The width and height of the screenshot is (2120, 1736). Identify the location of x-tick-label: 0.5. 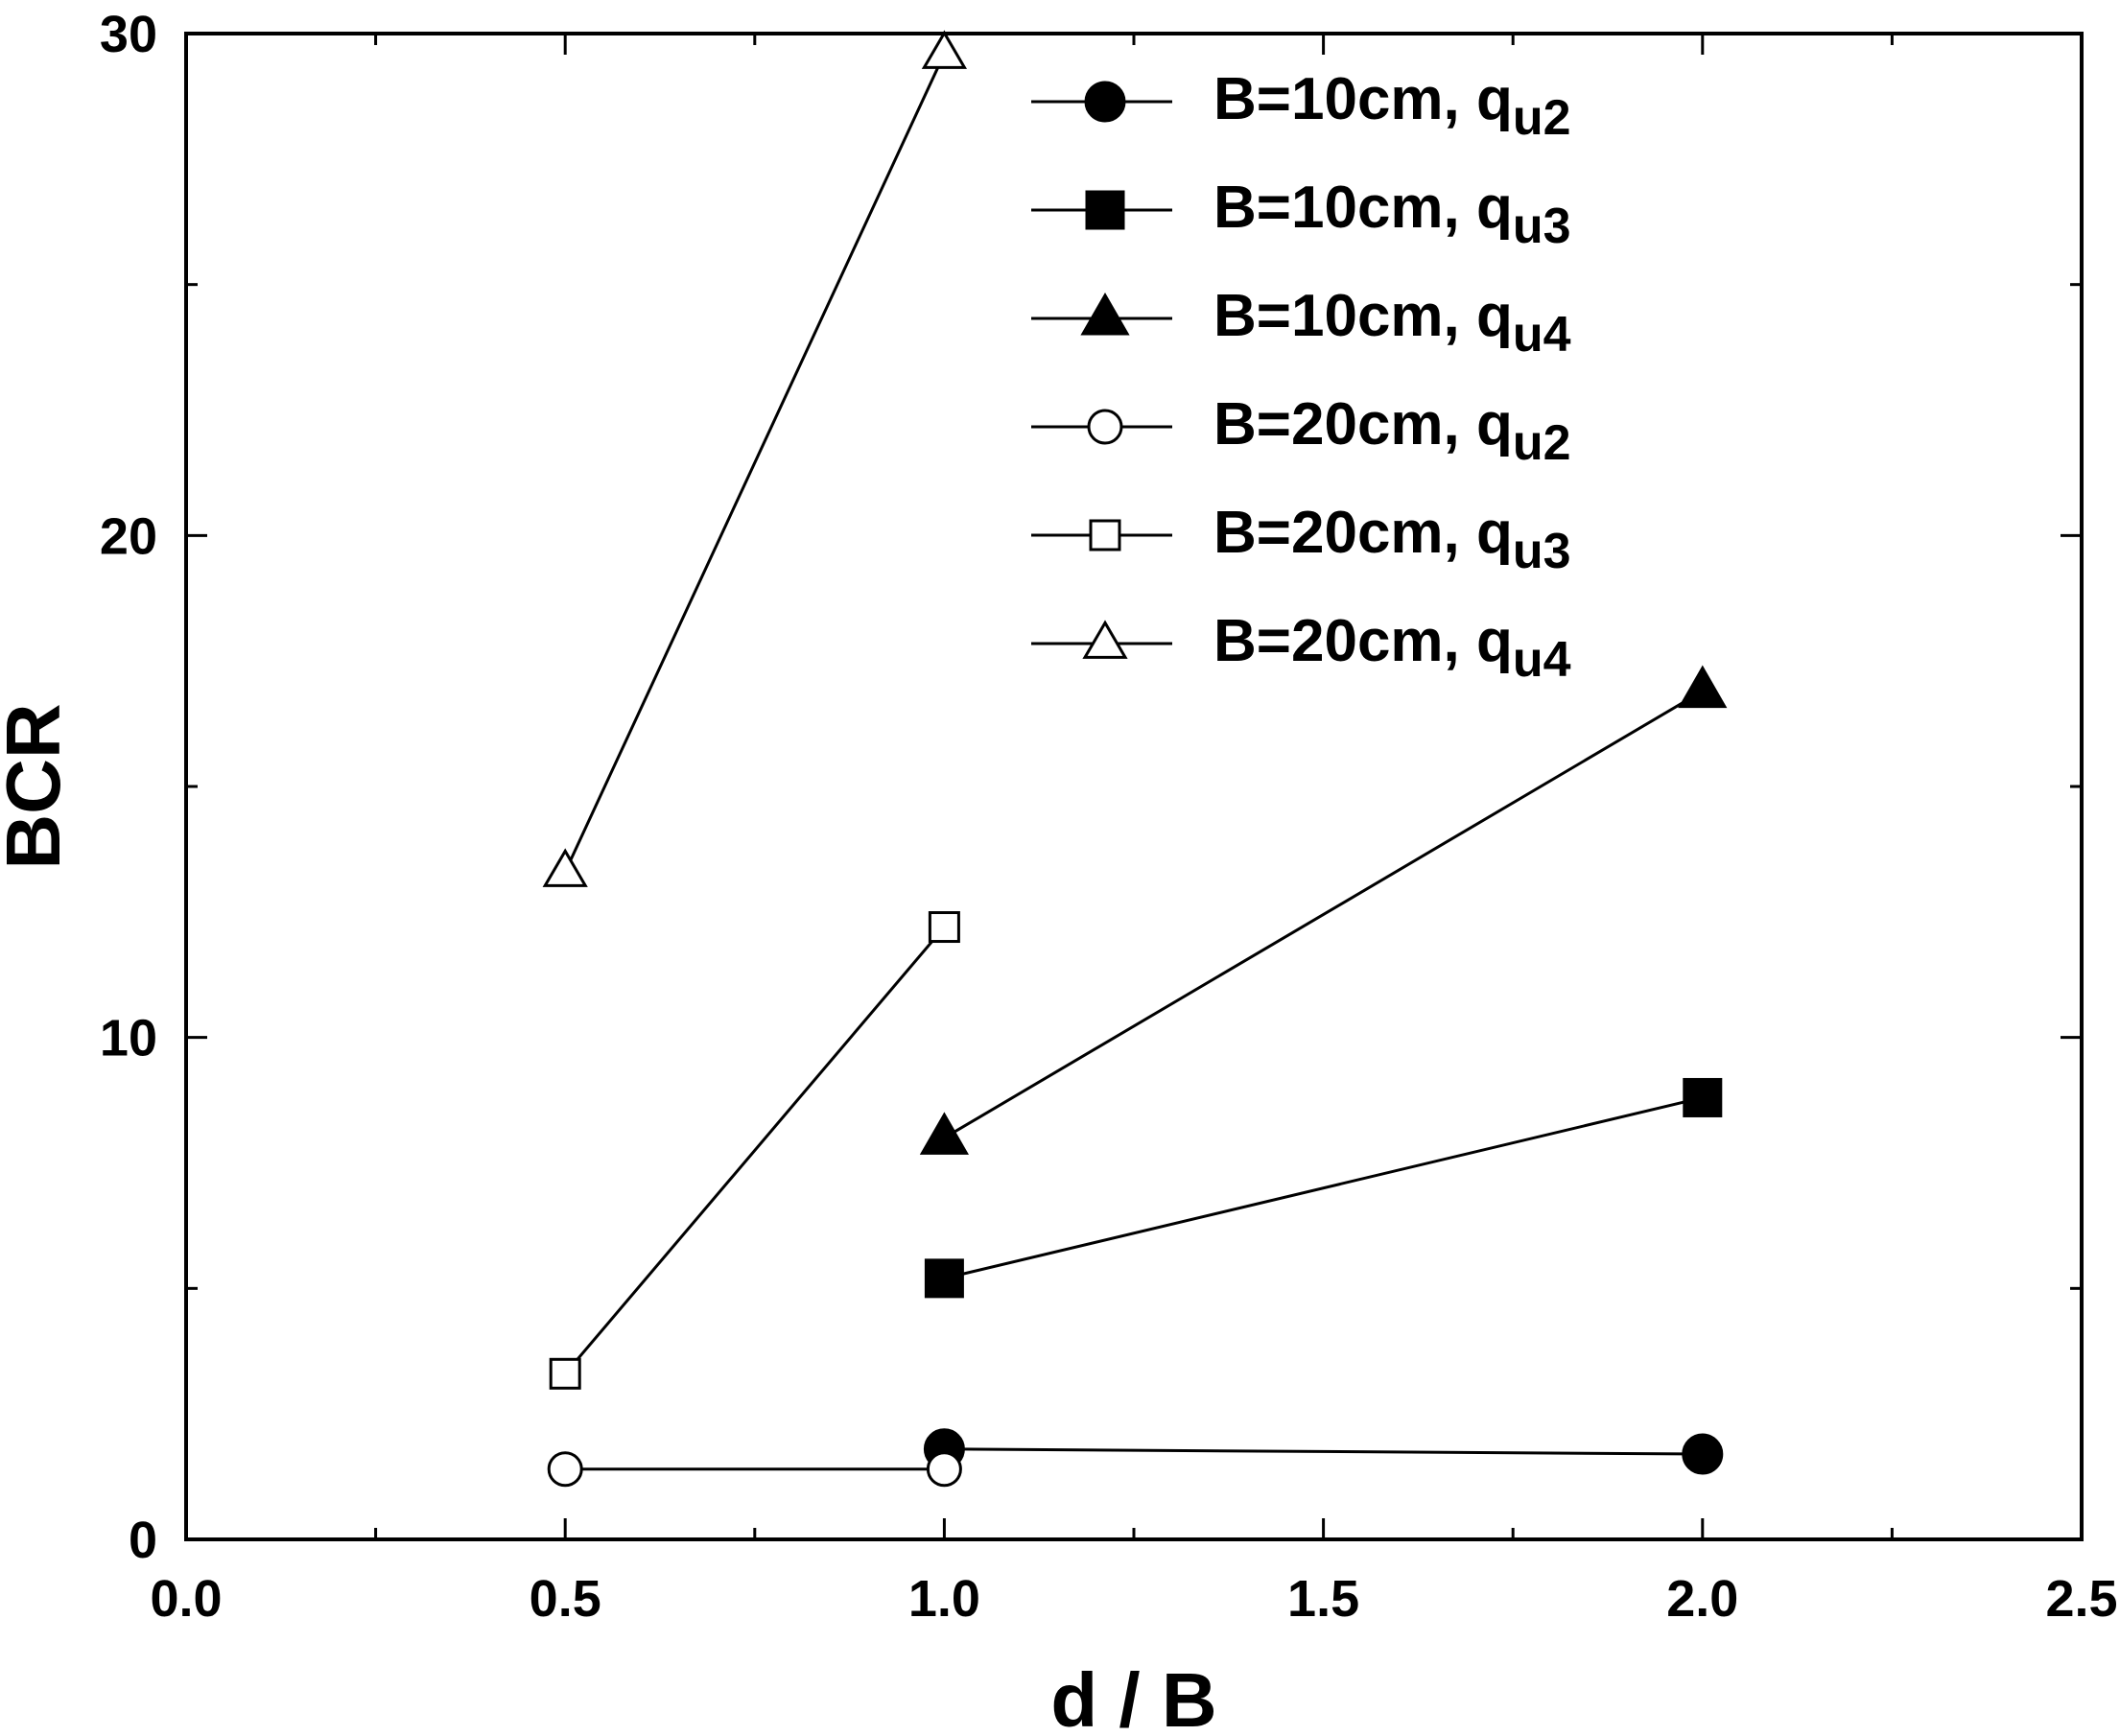
(566, 1599).